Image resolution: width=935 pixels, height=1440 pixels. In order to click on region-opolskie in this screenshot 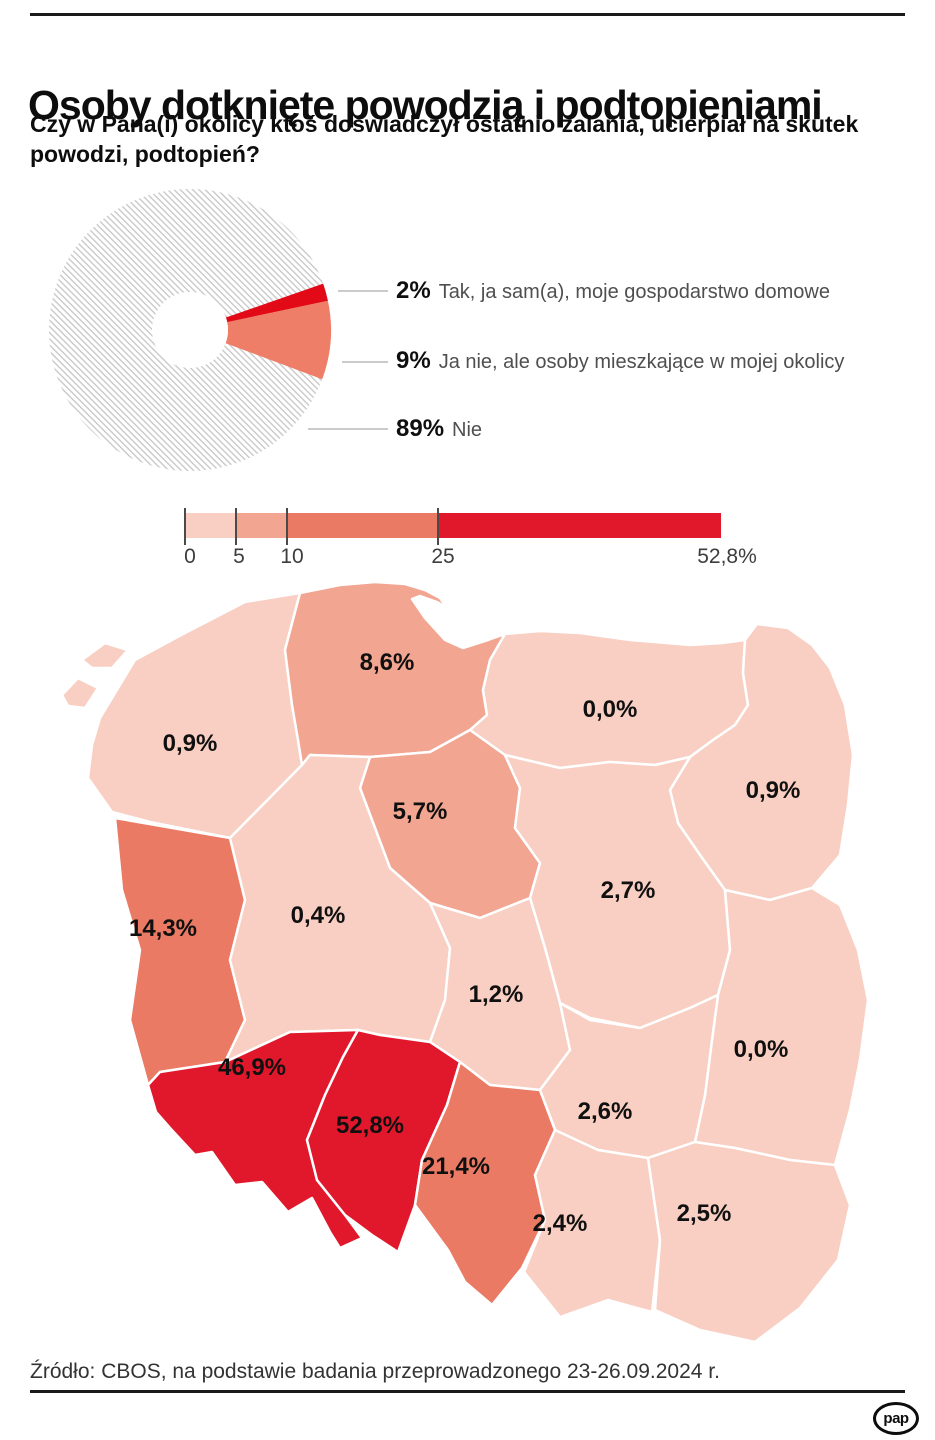, I will do `click(383, 1141)`.